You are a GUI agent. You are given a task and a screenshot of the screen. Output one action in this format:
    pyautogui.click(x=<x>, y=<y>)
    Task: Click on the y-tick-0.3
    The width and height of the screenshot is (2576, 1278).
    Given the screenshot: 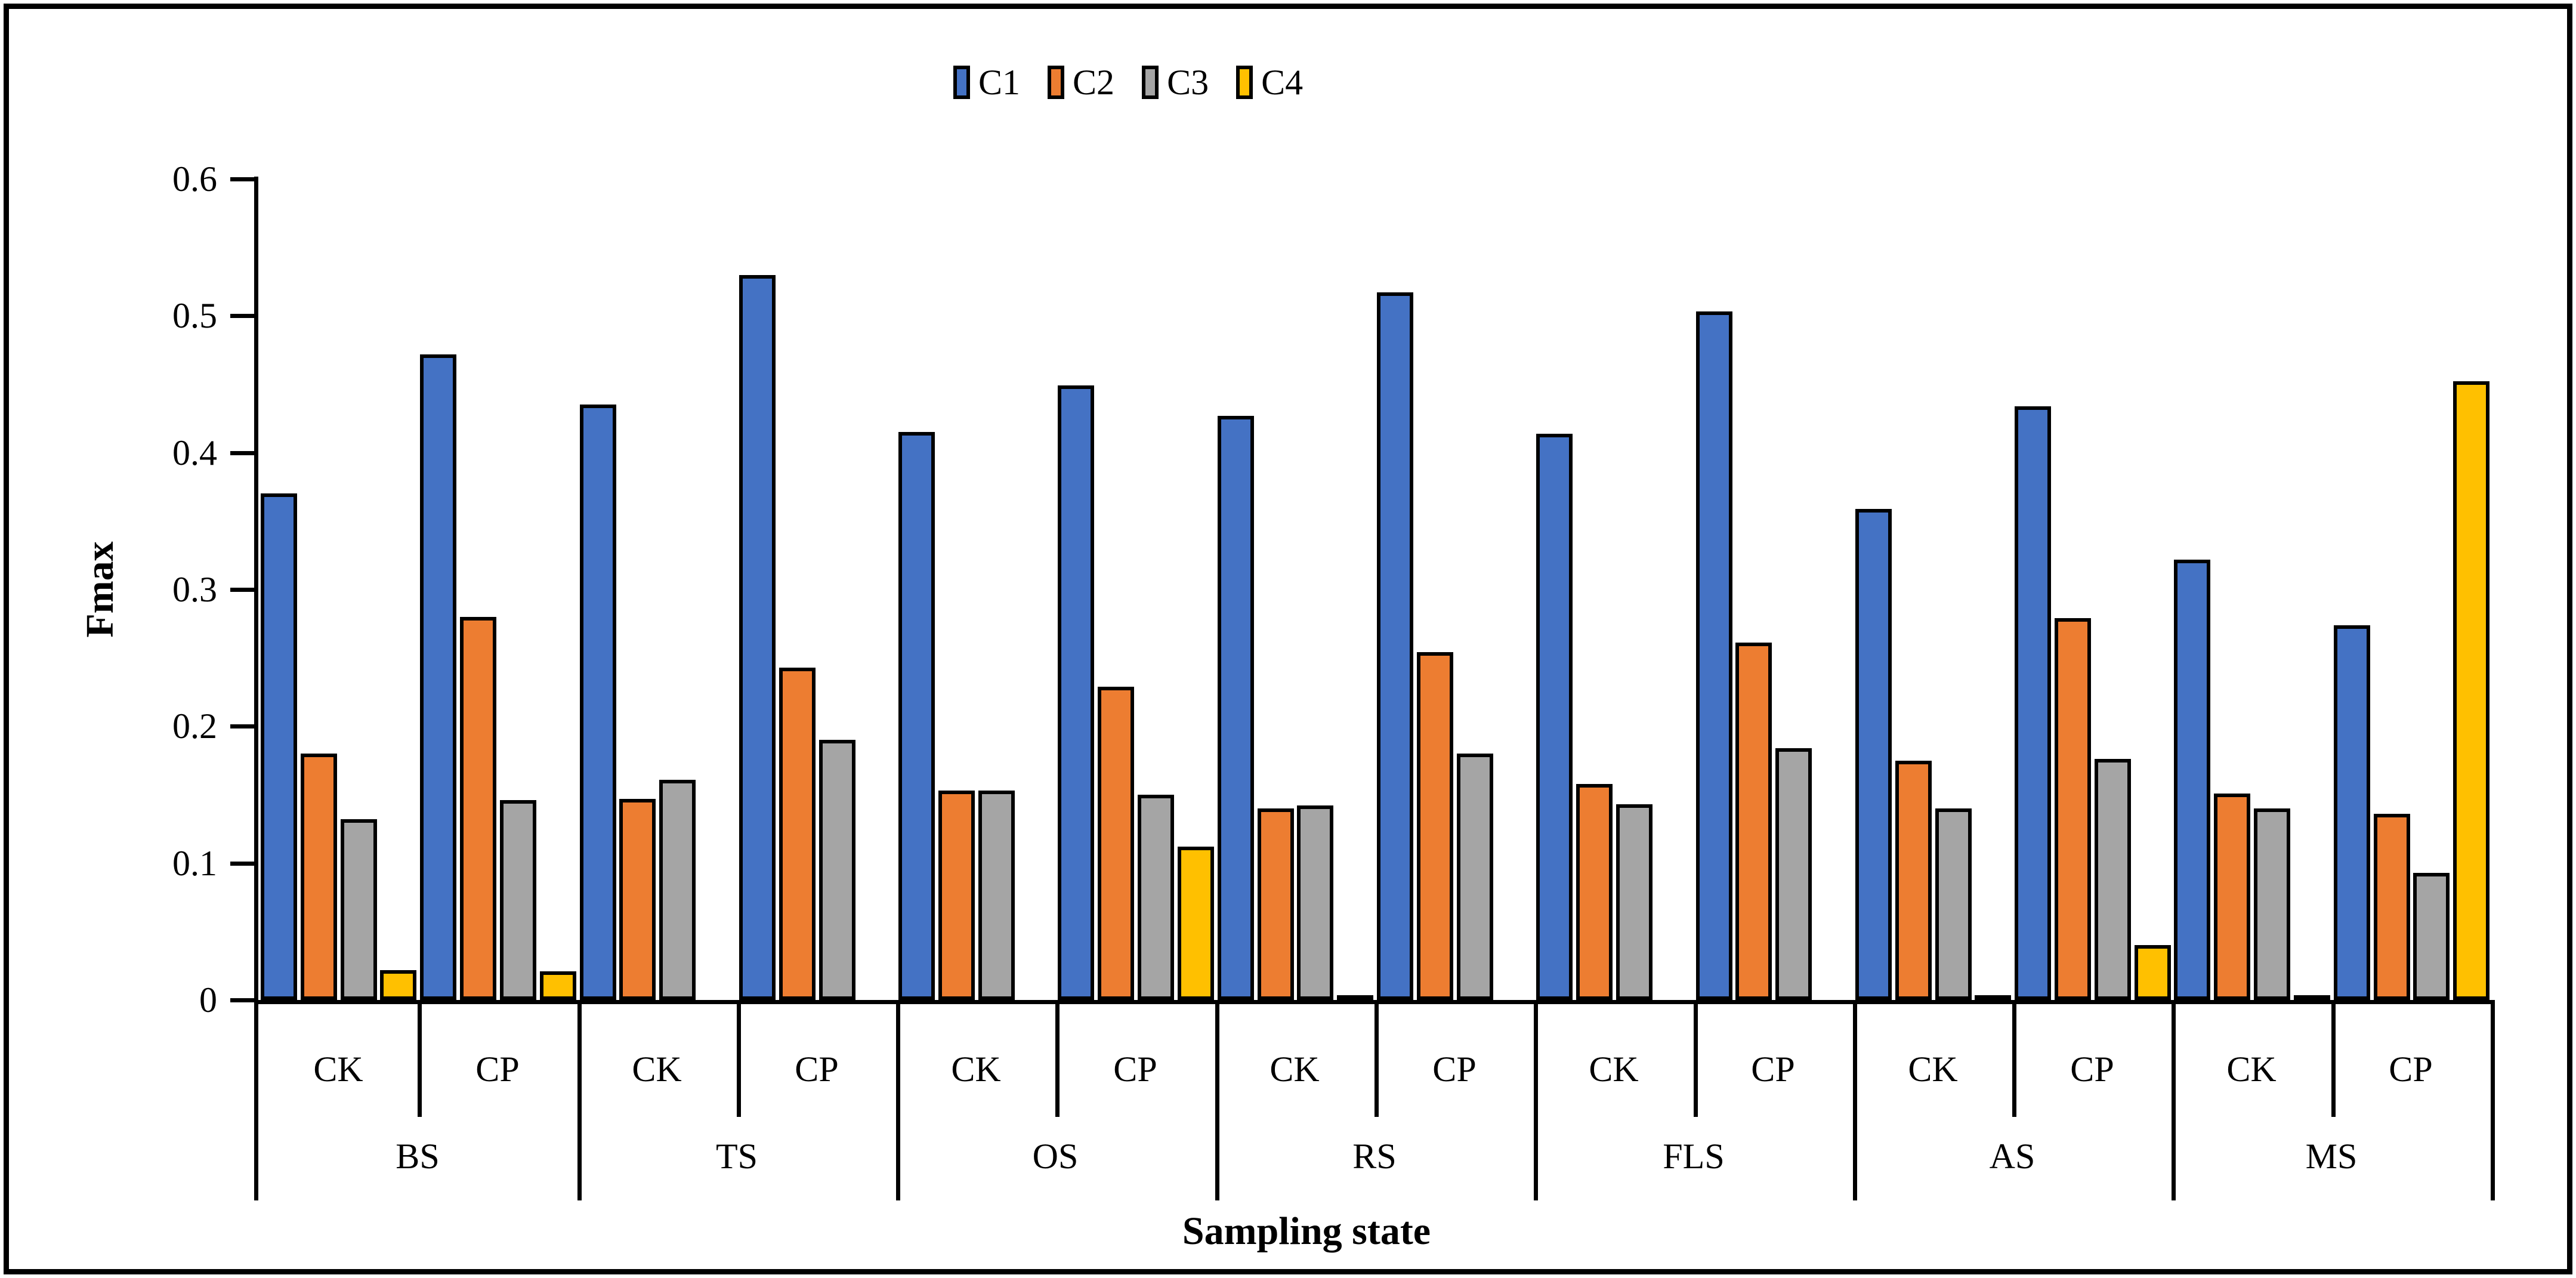 What is the action you would take?
    pyautogui.click(x=242, y=590)
    